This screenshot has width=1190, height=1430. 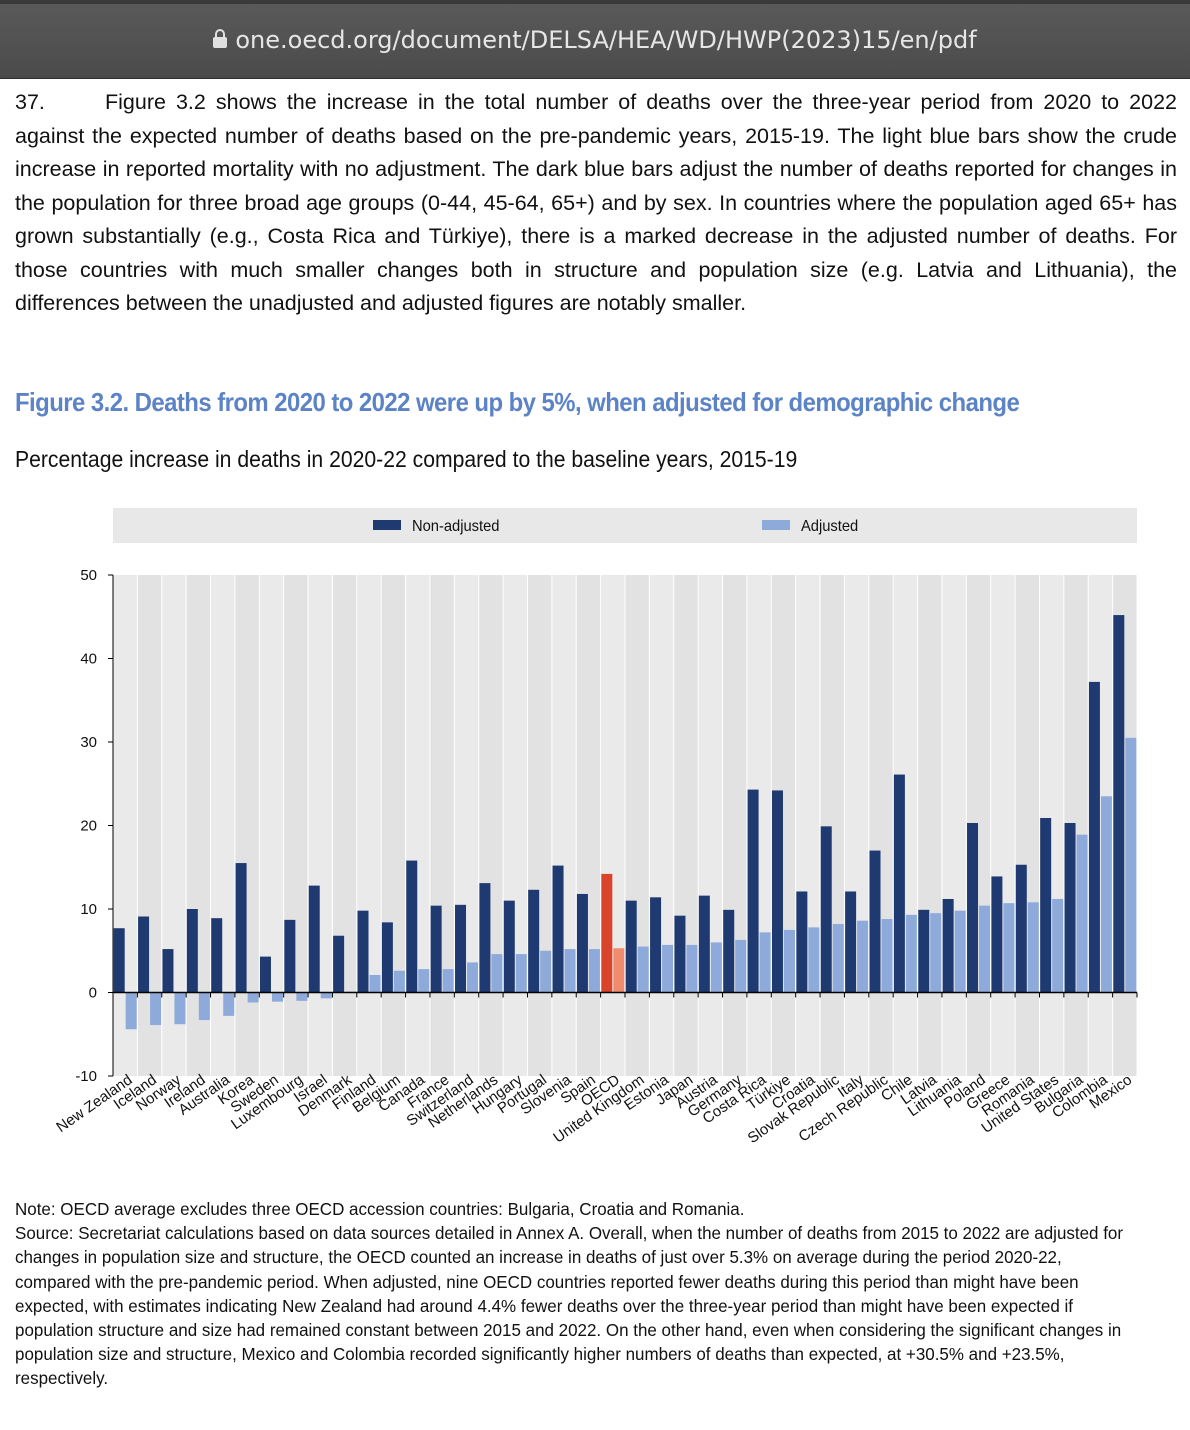 What do you see at coordinates (253, 997) in the screenshot?
I see `bar-adjusted-korea` at bounding box center [253, 997].